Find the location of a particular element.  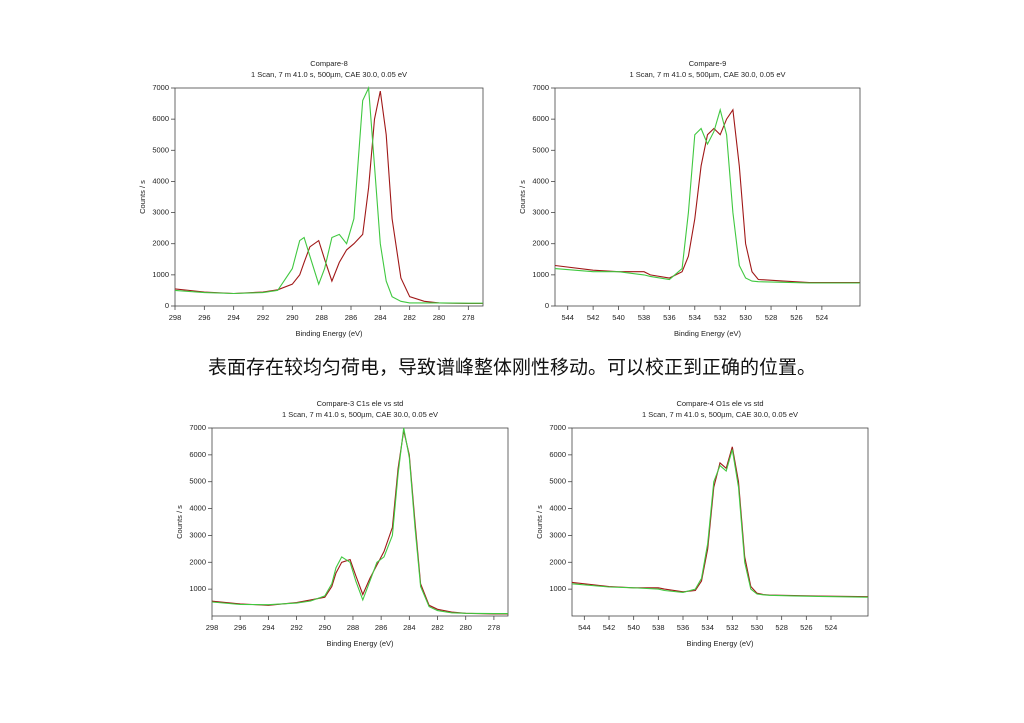

chart-title: Compare-8 is located at coordinates (329, 63).